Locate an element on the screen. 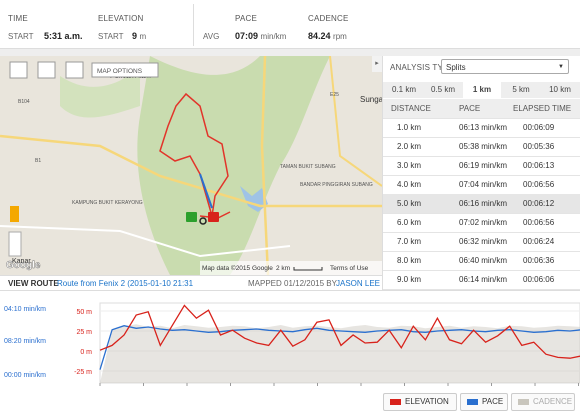  map-terms: Terms of Use is located at coordinates (349, 268).